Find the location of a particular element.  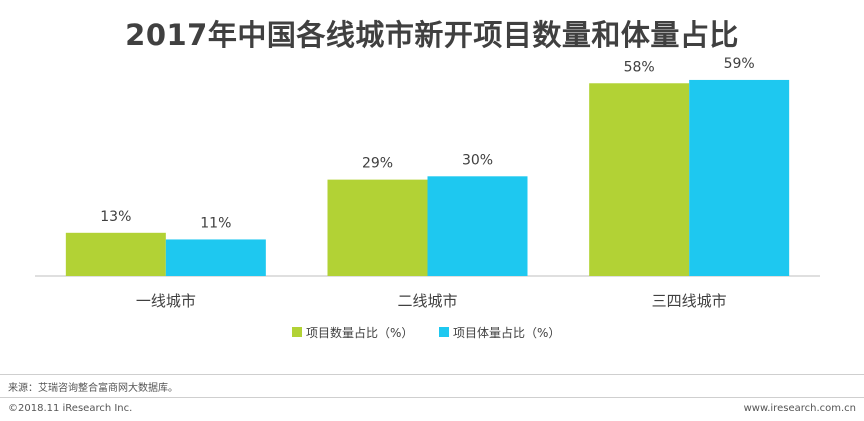

legend-label: 项目数量占比（%） is located at coordinates (359, 332).